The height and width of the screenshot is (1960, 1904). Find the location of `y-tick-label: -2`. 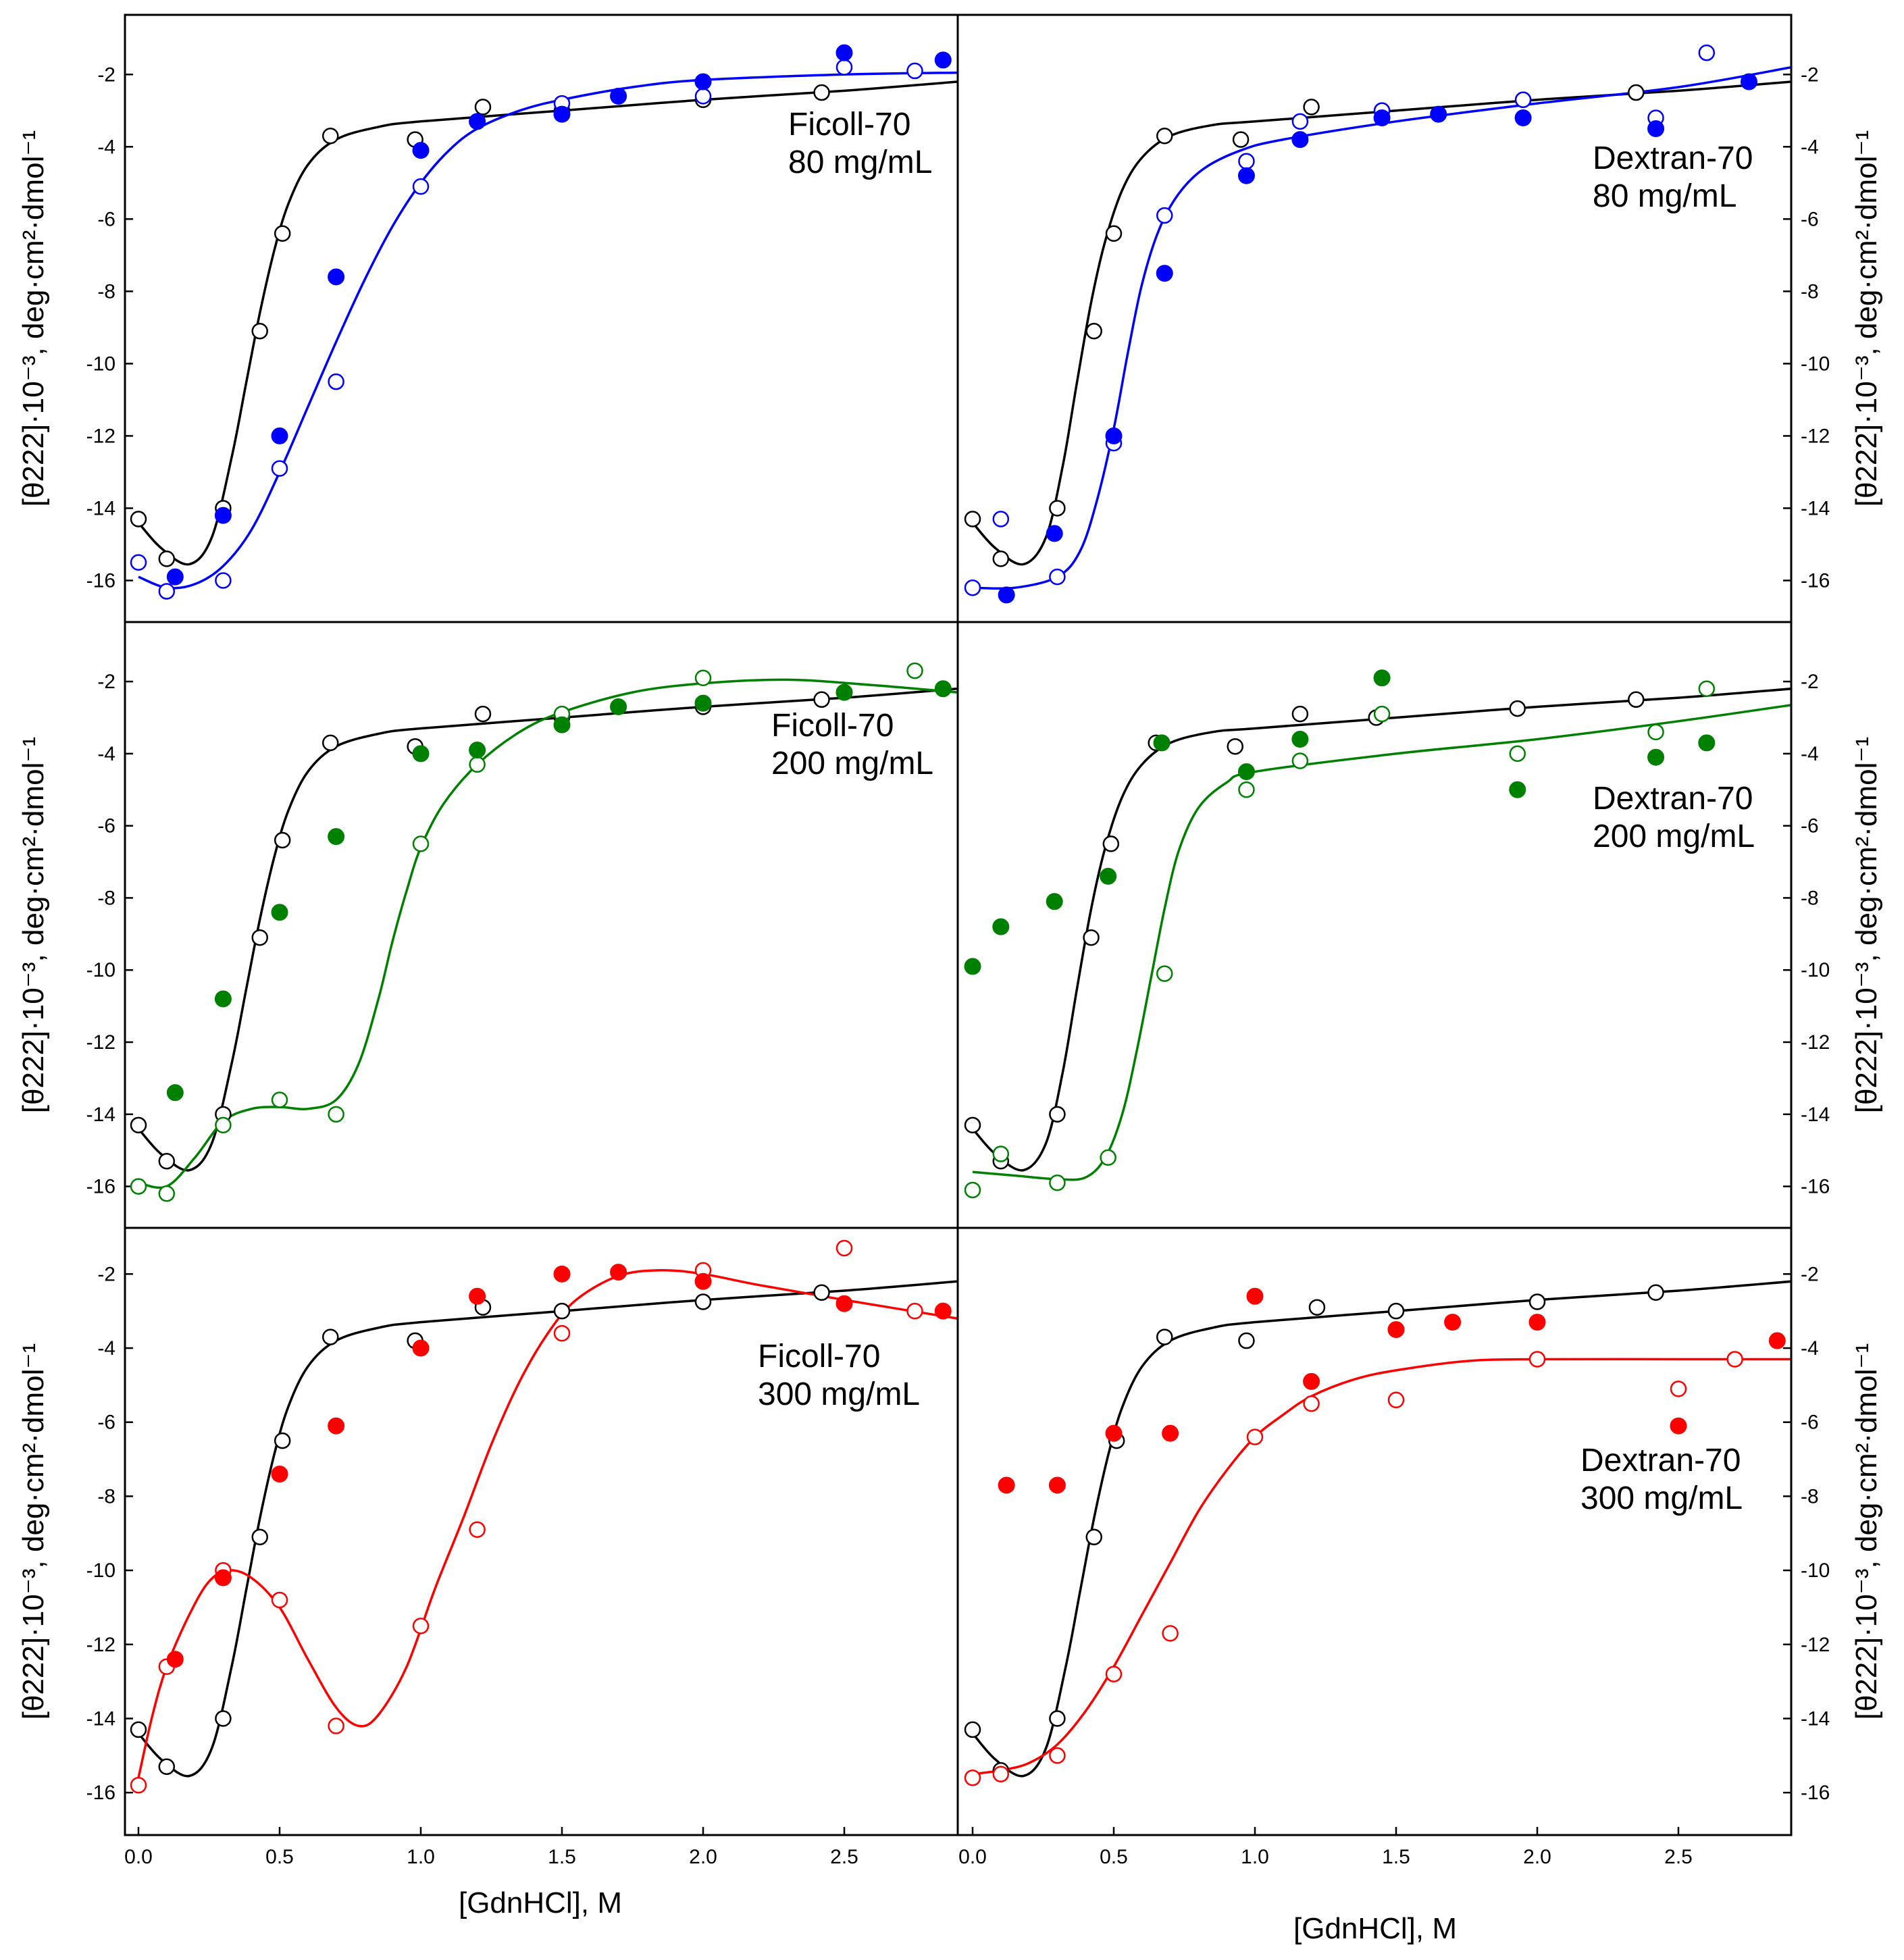

y-tick-label: -2 is located at coordinates (1810, 1274).